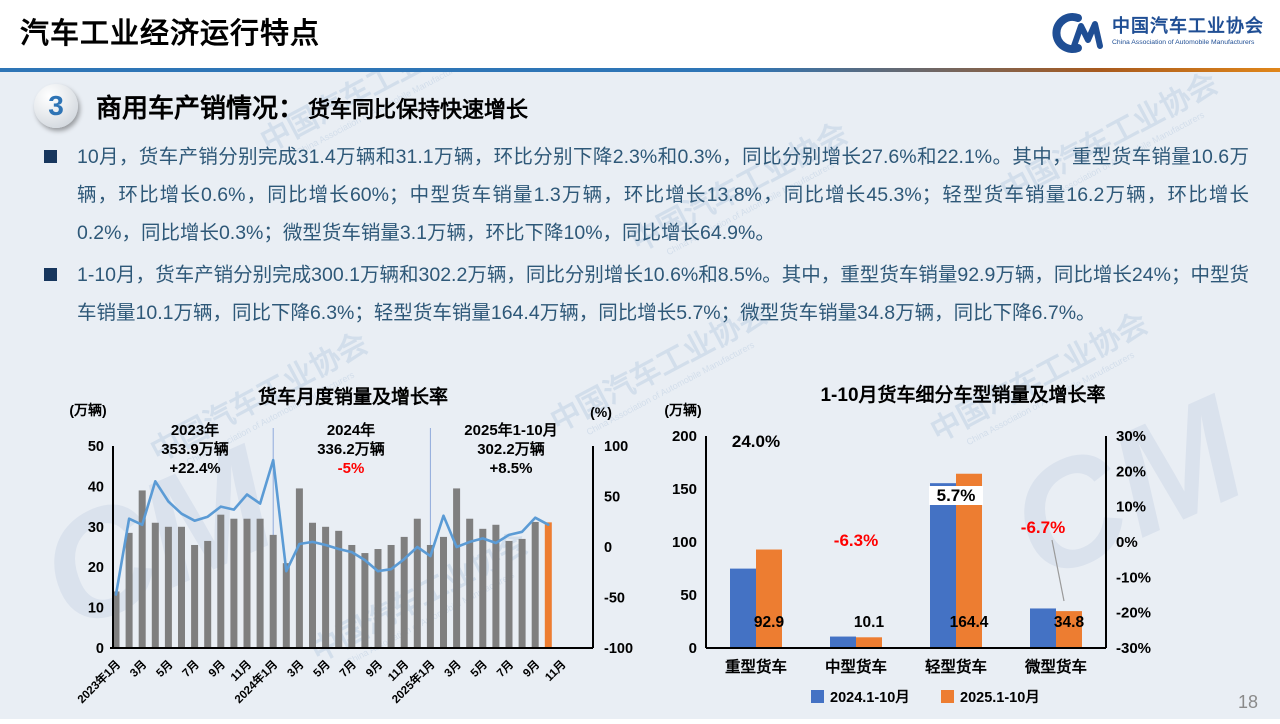  Describe the element at coordinates (684, 542) in the screenshot. I see `svg-text: 100` at that location.